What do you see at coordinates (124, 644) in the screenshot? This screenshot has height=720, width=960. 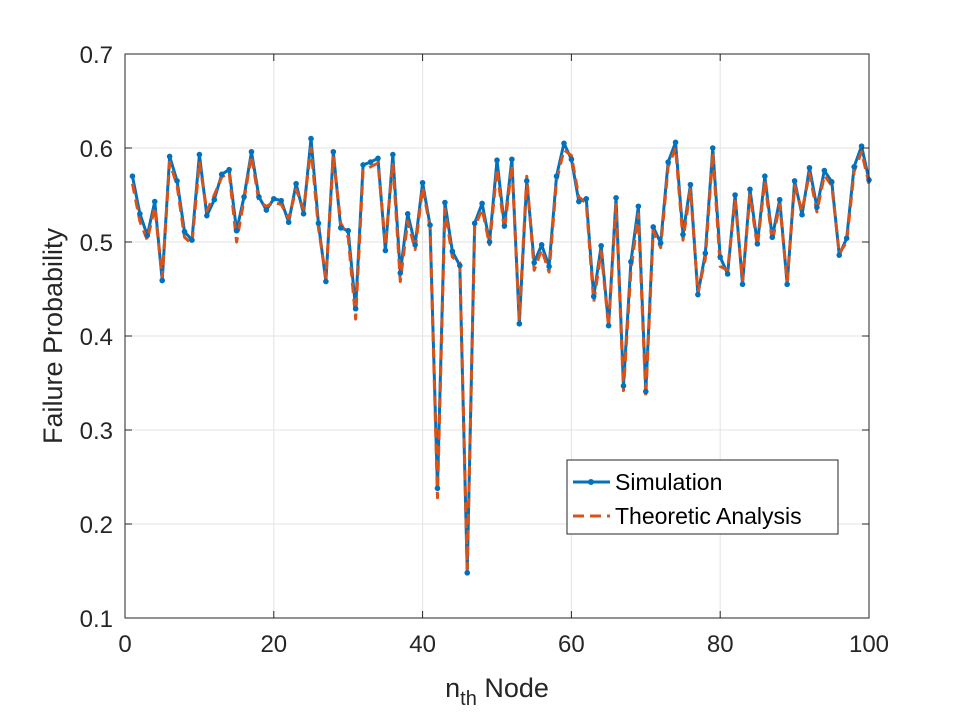 I see `x-tick-label: 0` at bounding box center [124, 644].